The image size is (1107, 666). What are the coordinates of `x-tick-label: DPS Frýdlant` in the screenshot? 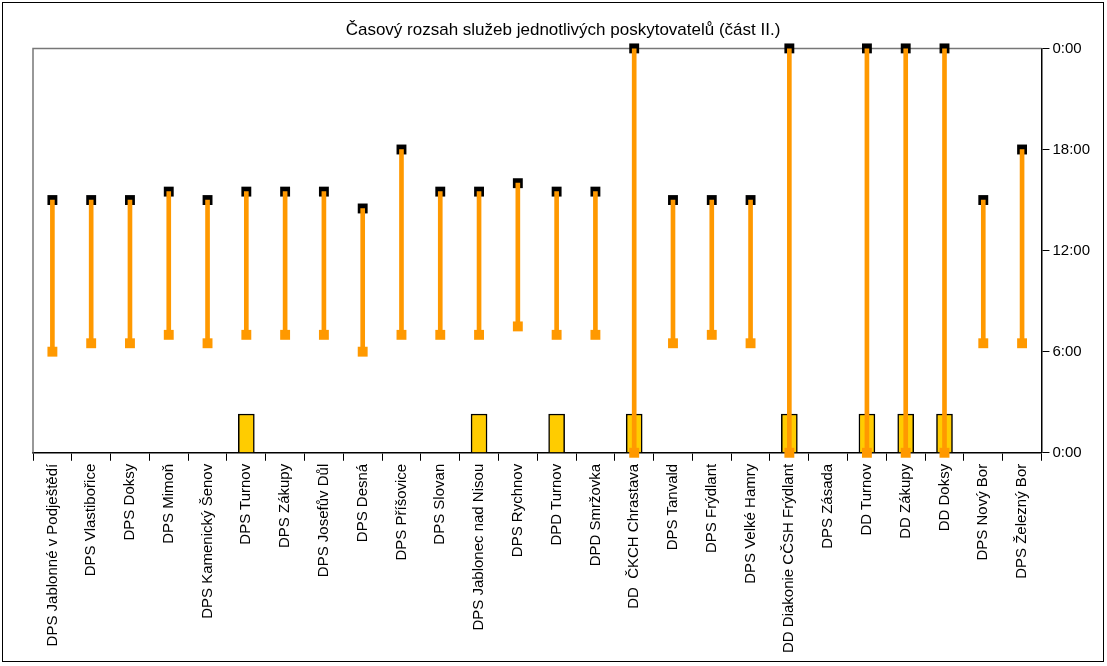 It's located at (710, 507).